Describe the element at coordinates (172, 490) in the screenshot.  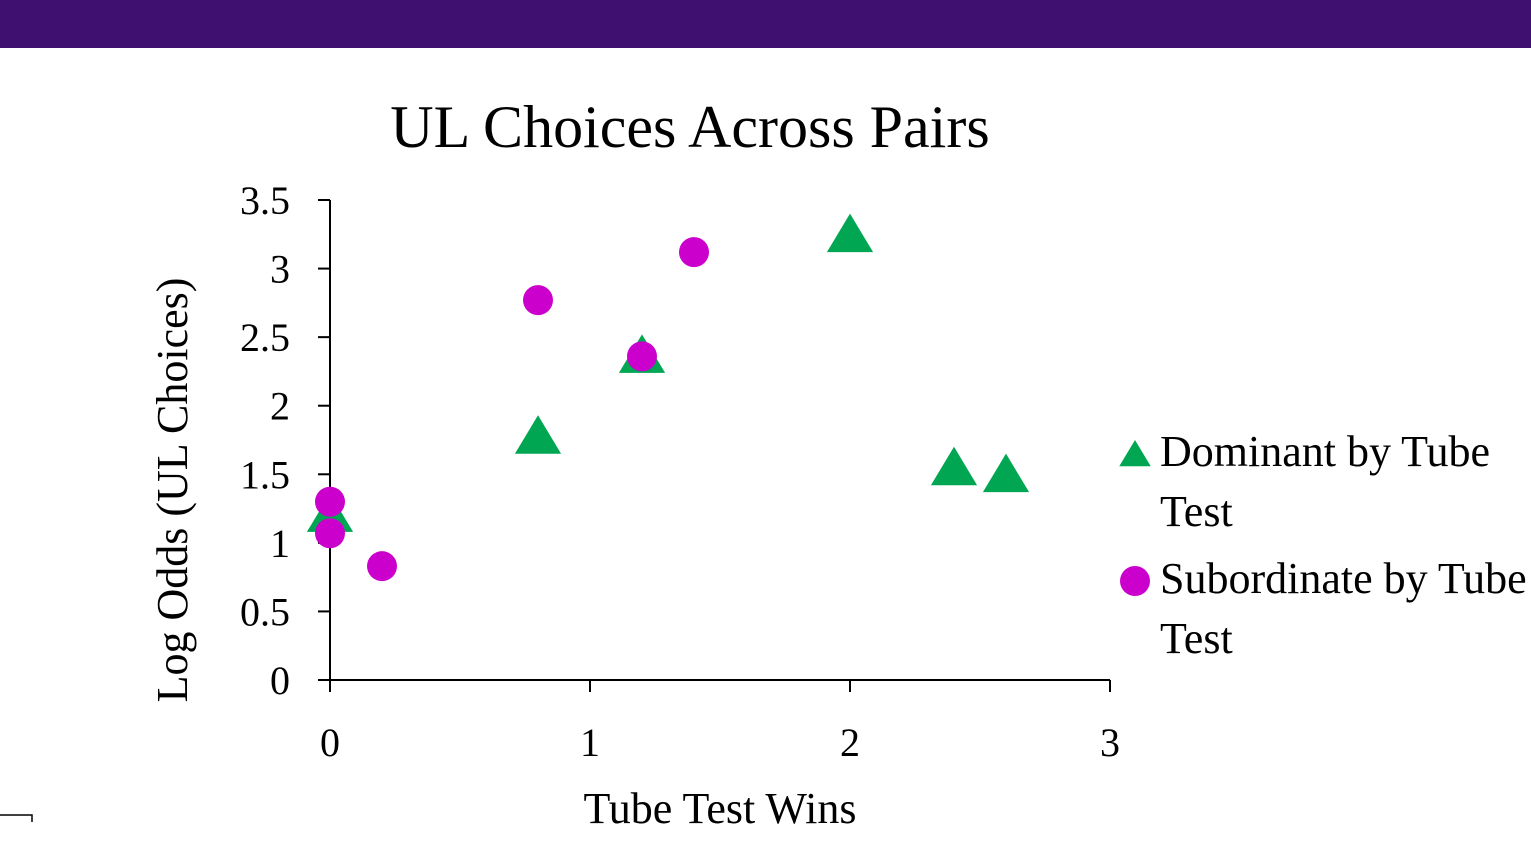
I see `y-axis-label: Log Odds (UL Choices)` at that location.